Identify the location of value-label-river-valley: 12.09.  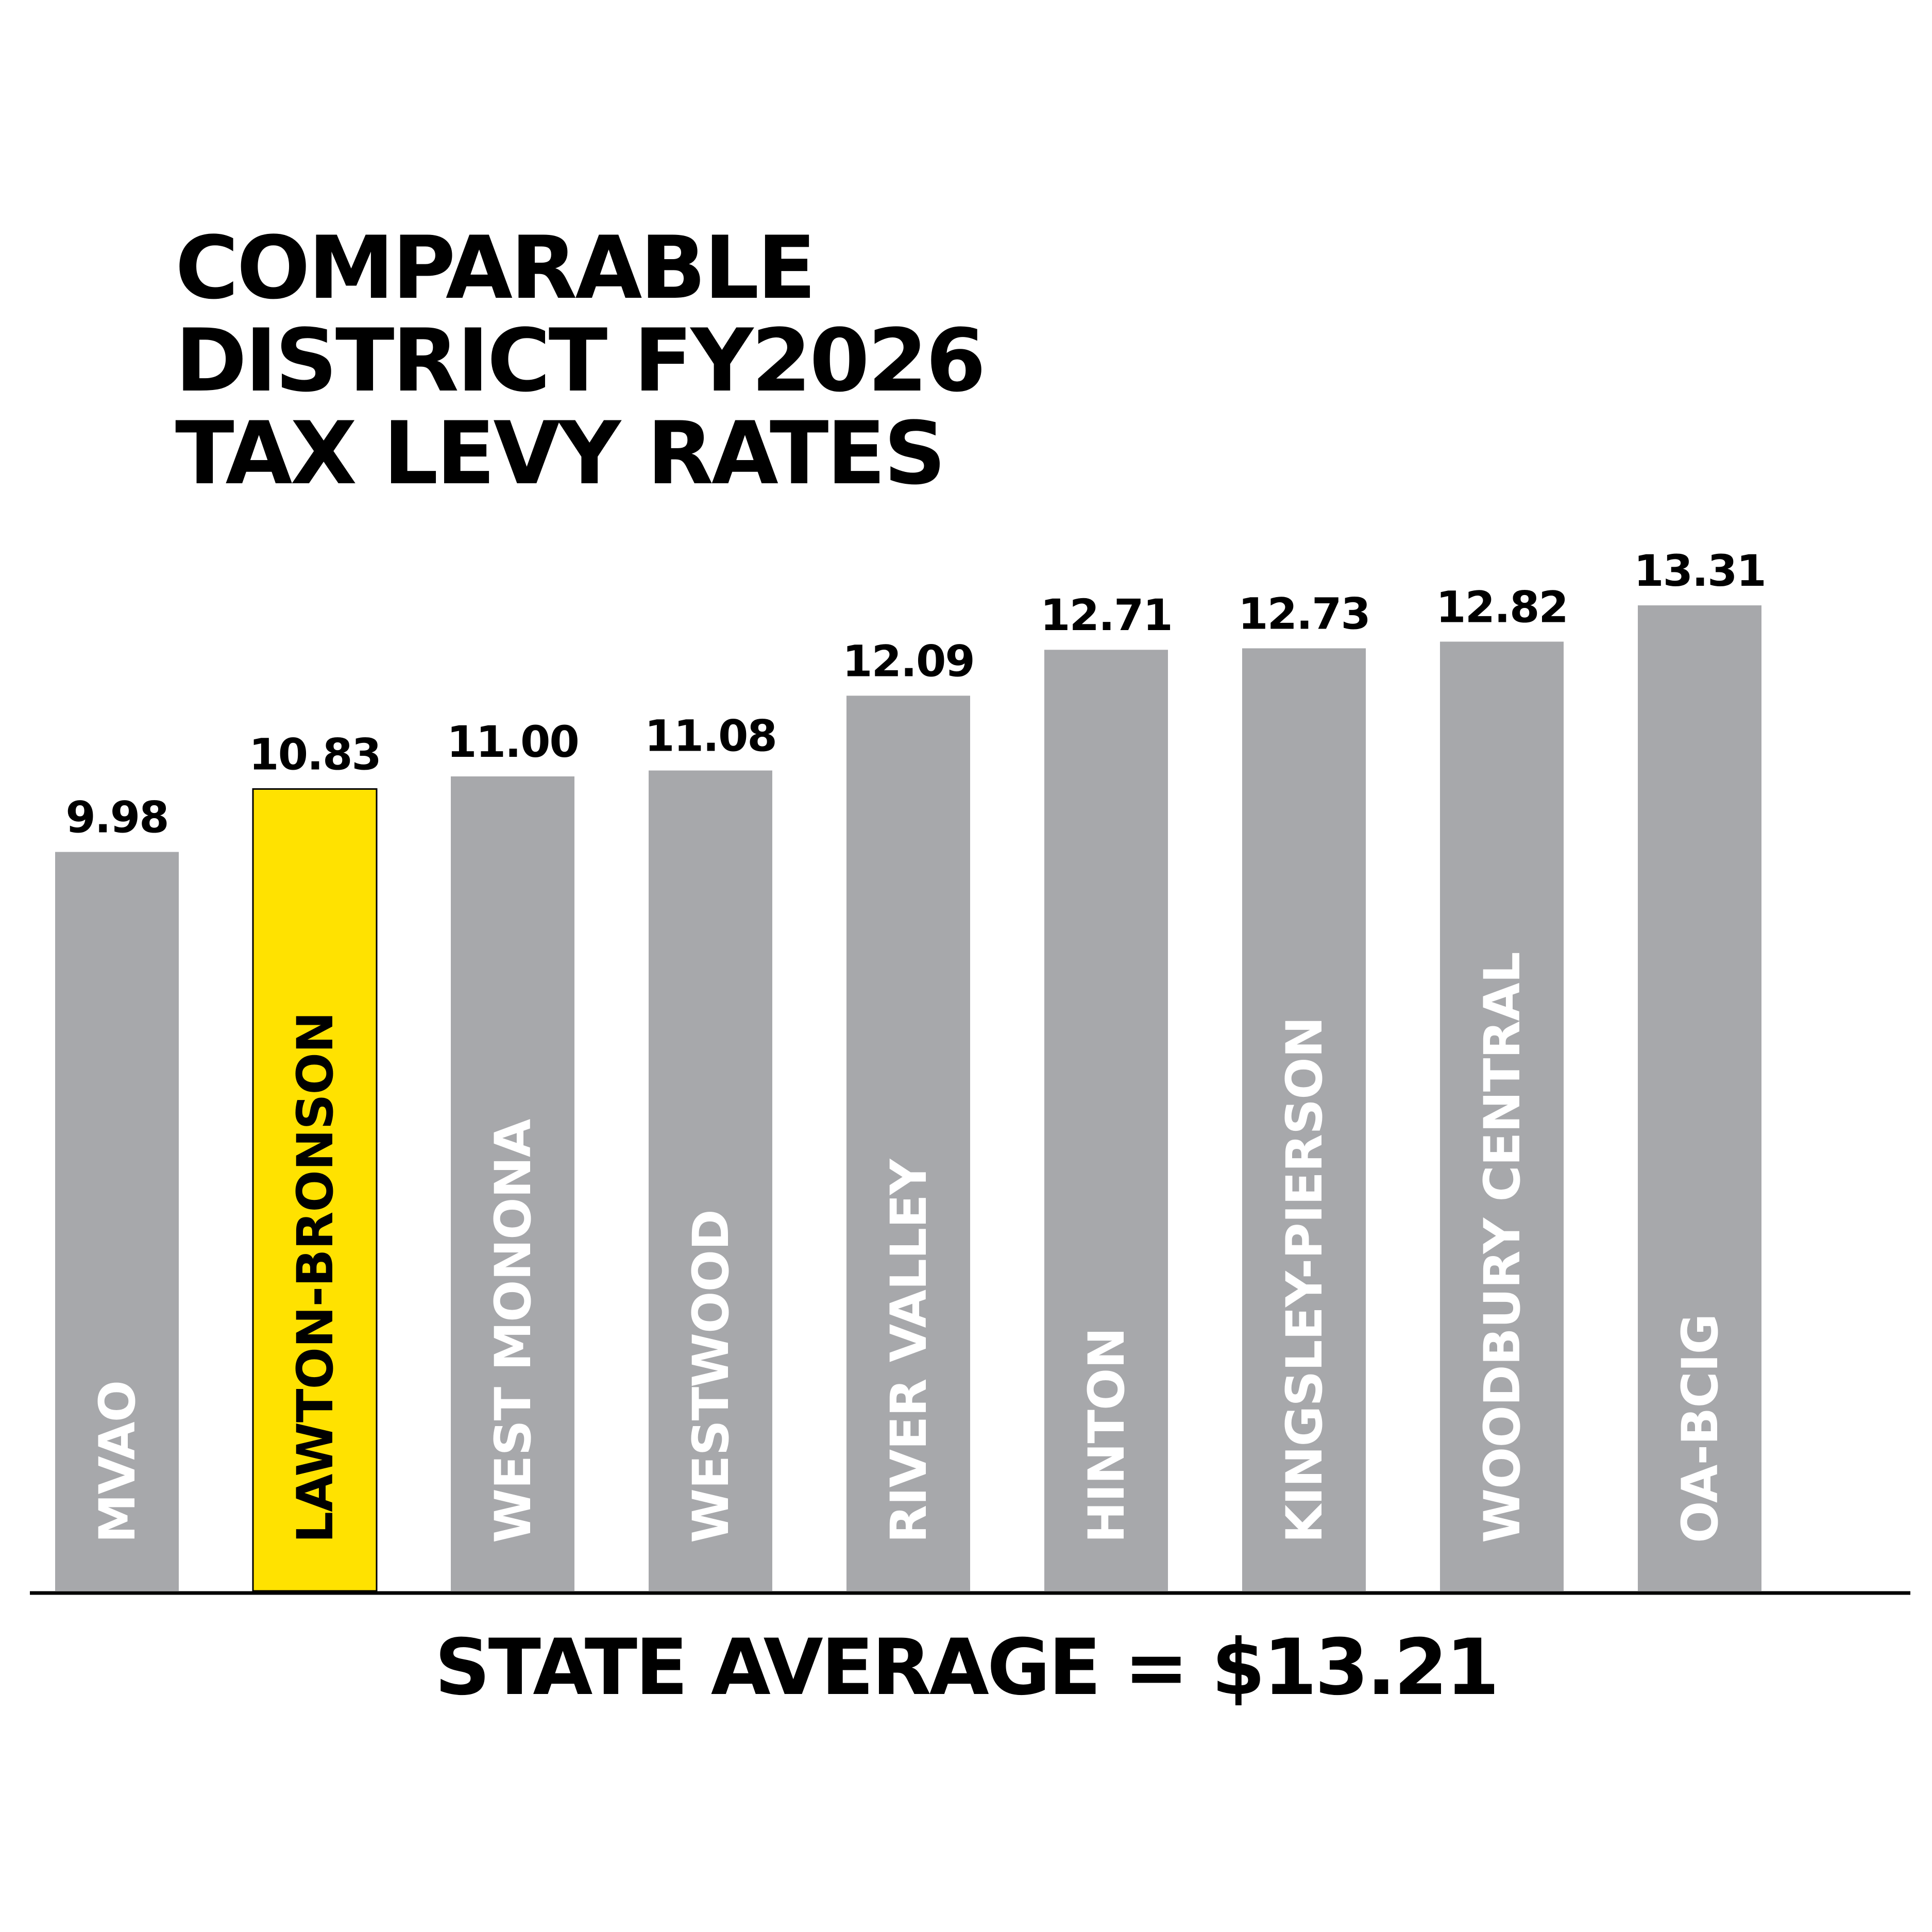
(908, 661).